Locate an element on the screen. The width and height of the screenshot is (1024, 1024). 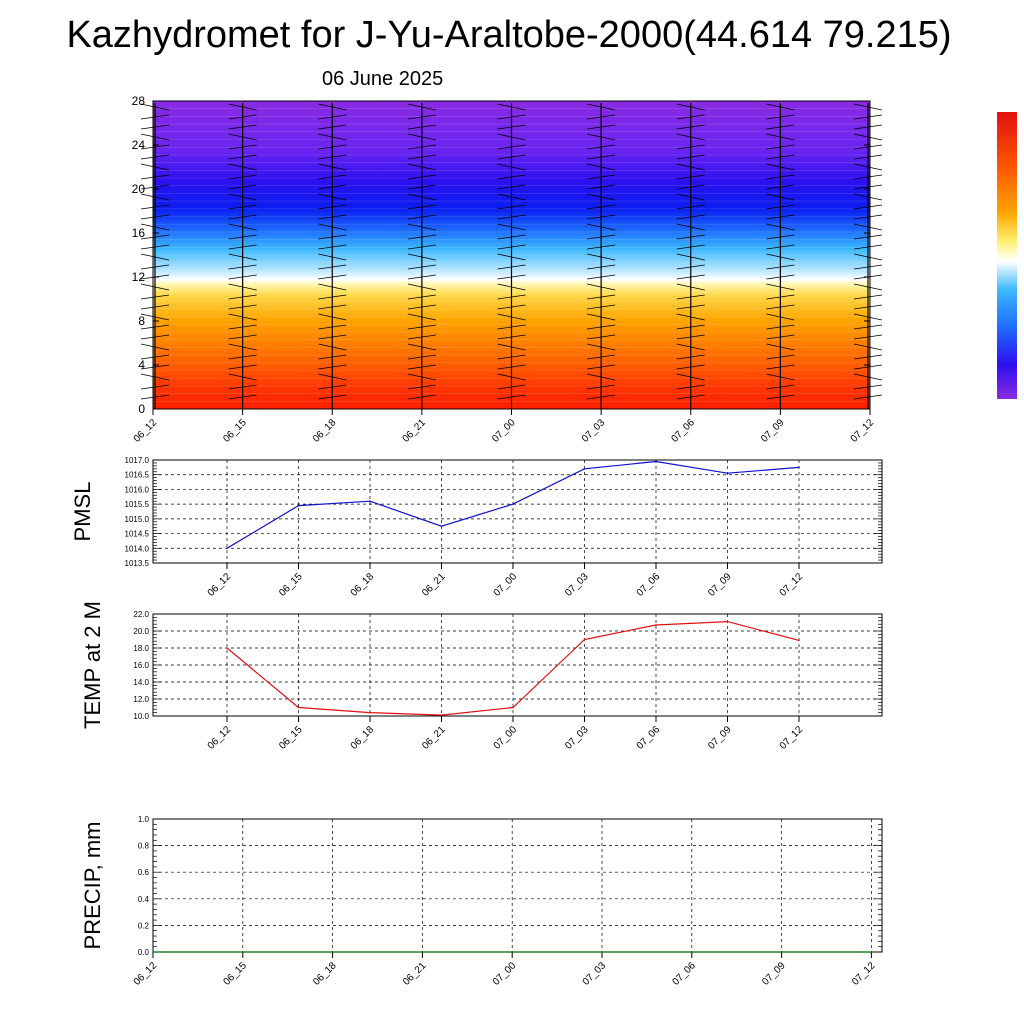
y-tick-label: 1014.0 is located at coordinates (137, 548).